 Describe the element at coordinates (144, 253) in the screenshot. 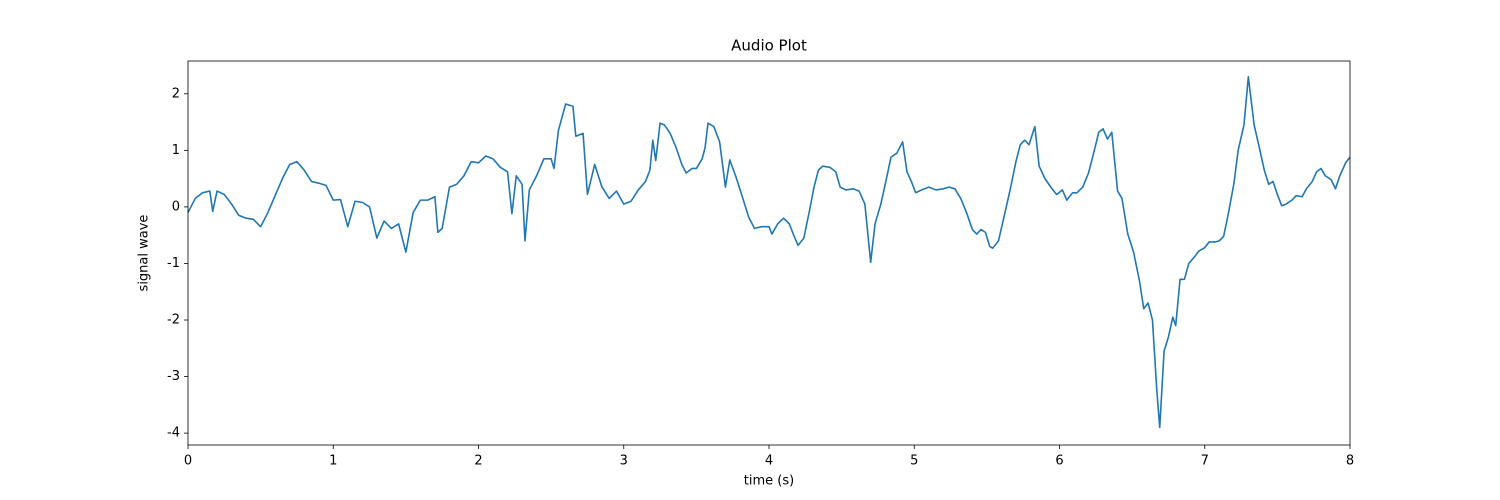

I see `y-axis-label: signal wave` at that location.